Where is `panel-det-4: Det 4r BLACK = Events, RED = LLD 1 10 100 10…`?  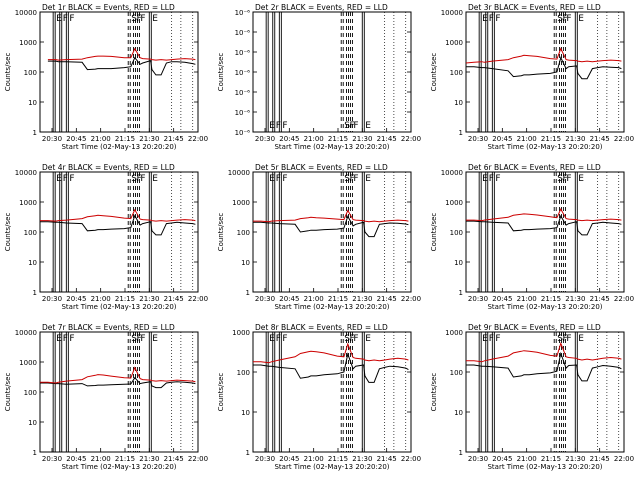 panel-det-4: Det 4r BLACK = Events, RED = LLD 1 10 100 10… is located at coordinates (106, 237).